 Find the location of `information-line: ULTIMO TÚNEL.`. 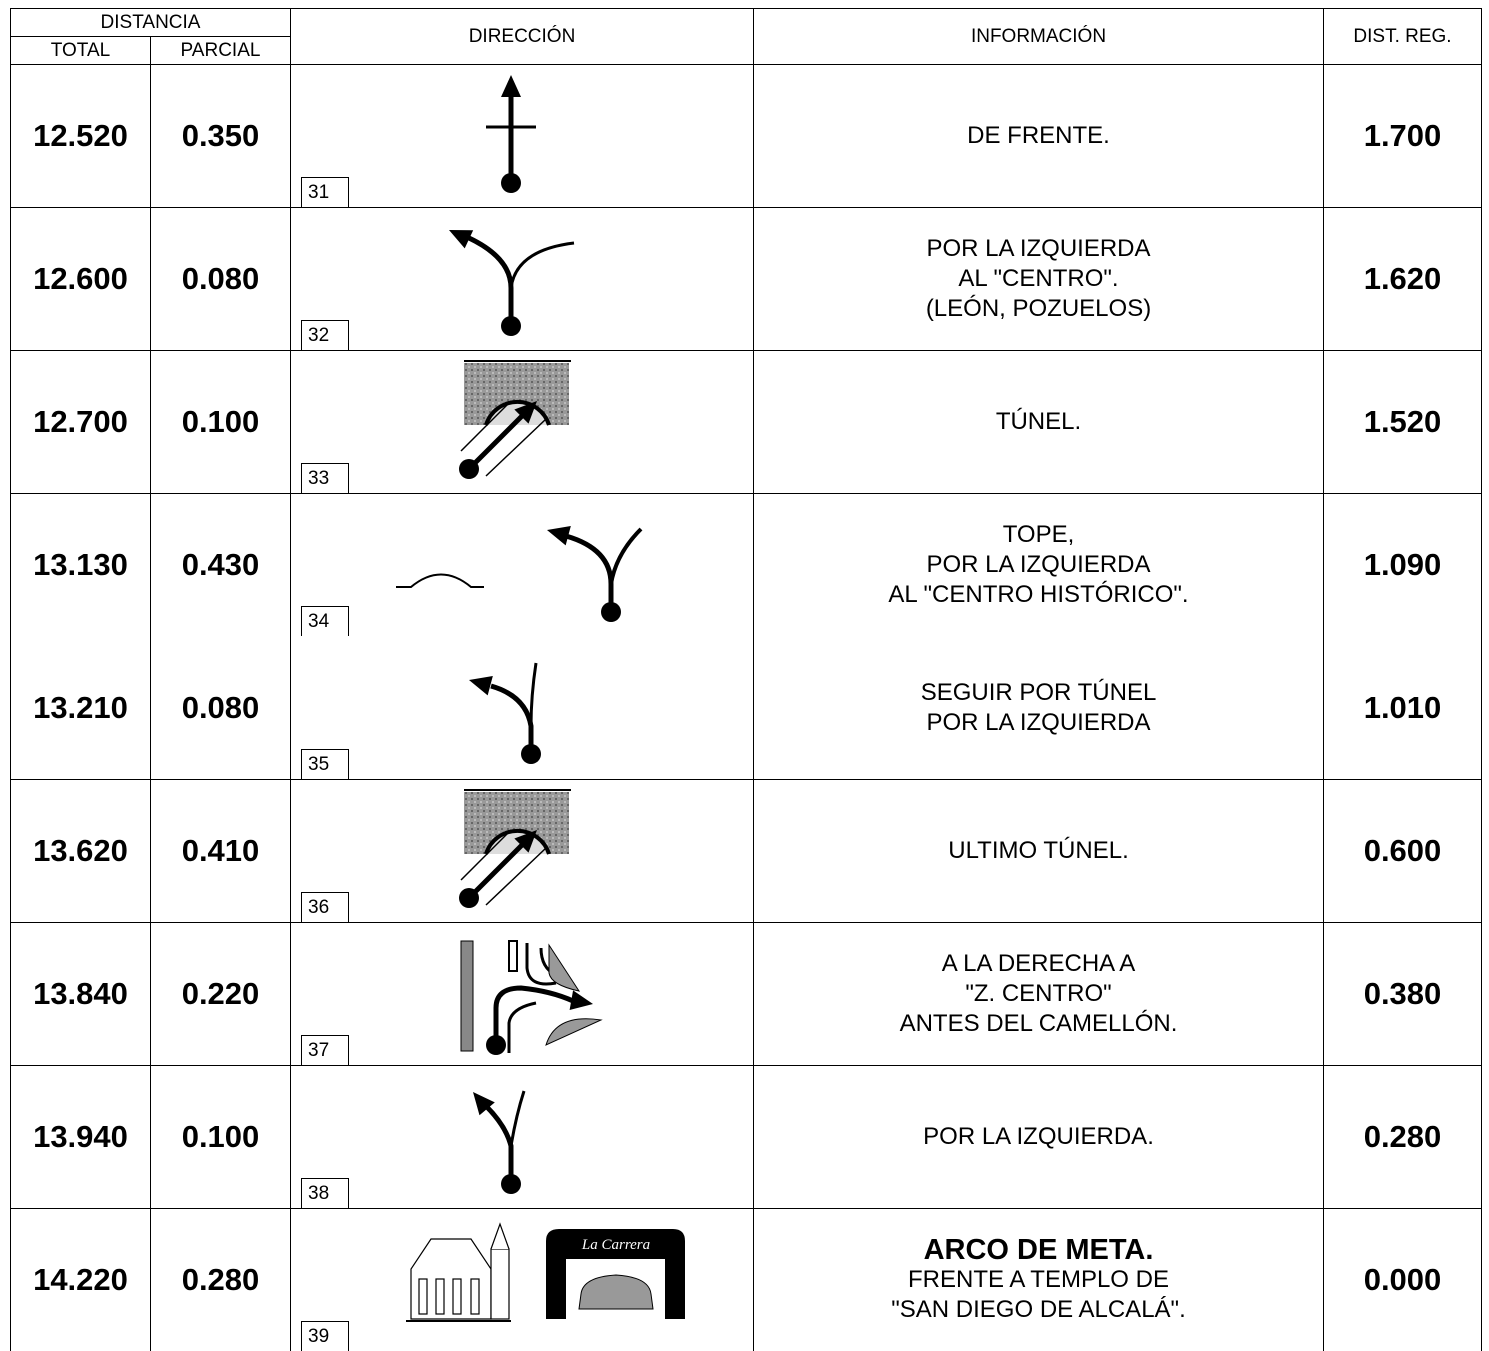

information-line: ULTIMO TÚNEL. is located at coordinates (1038, 850).